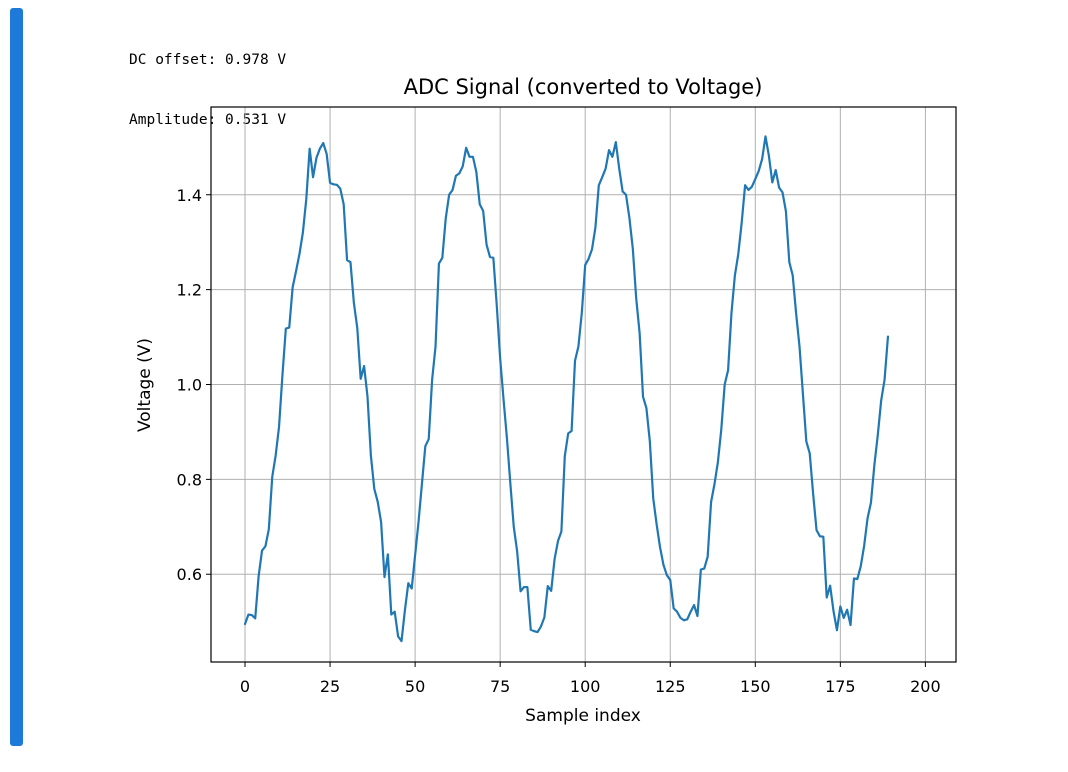 The height and width of the screenshot is (772, 1068). I want to click on x-tick-label: 100, so click(585, 686).